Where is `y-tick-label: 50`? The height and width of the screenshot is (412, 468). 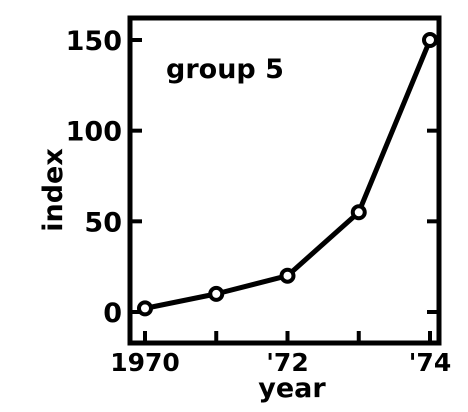 y-tick-label: 50 is located at coordinates (103, 222).